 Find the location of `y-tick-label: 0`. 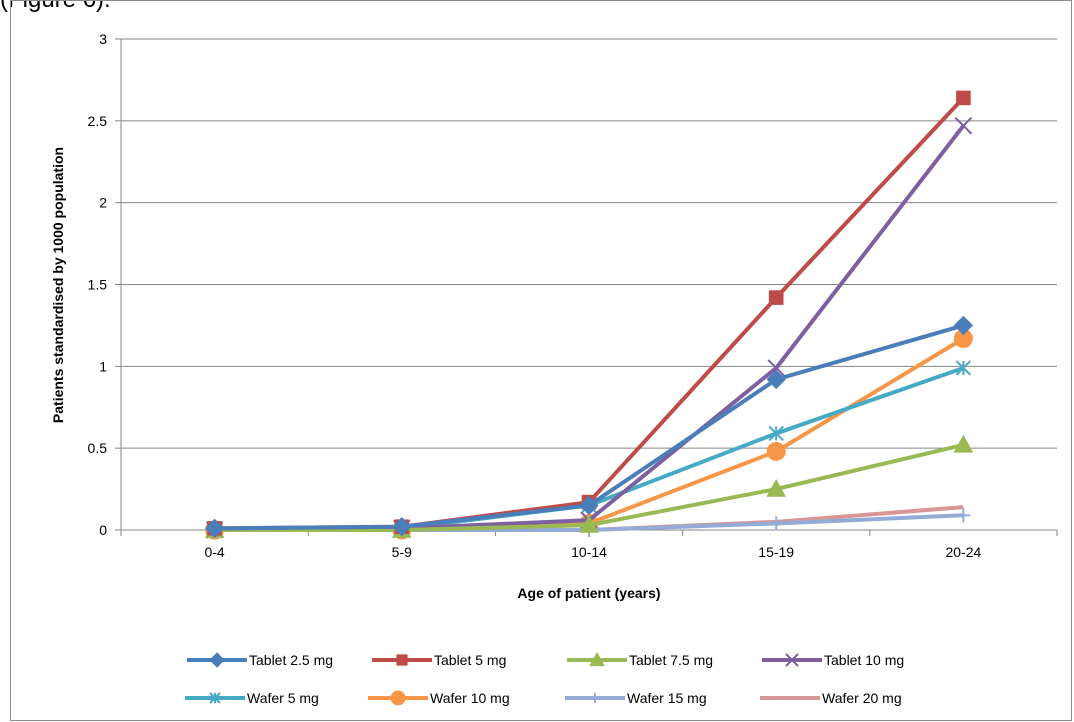

y-tick-label: 0 is located at coordinates (103, 530).